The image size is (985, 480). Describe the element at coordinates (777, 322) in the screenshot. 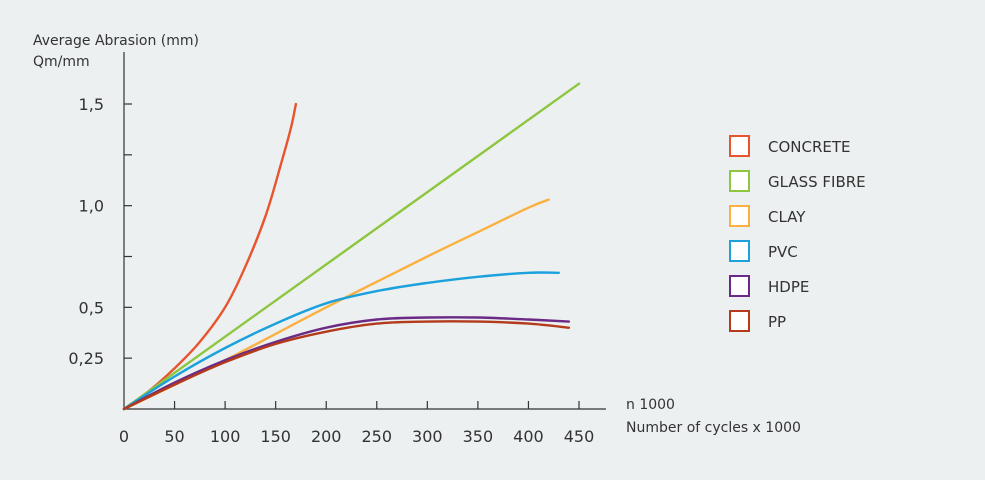

I see `legend-label-pp: PP` at that location.